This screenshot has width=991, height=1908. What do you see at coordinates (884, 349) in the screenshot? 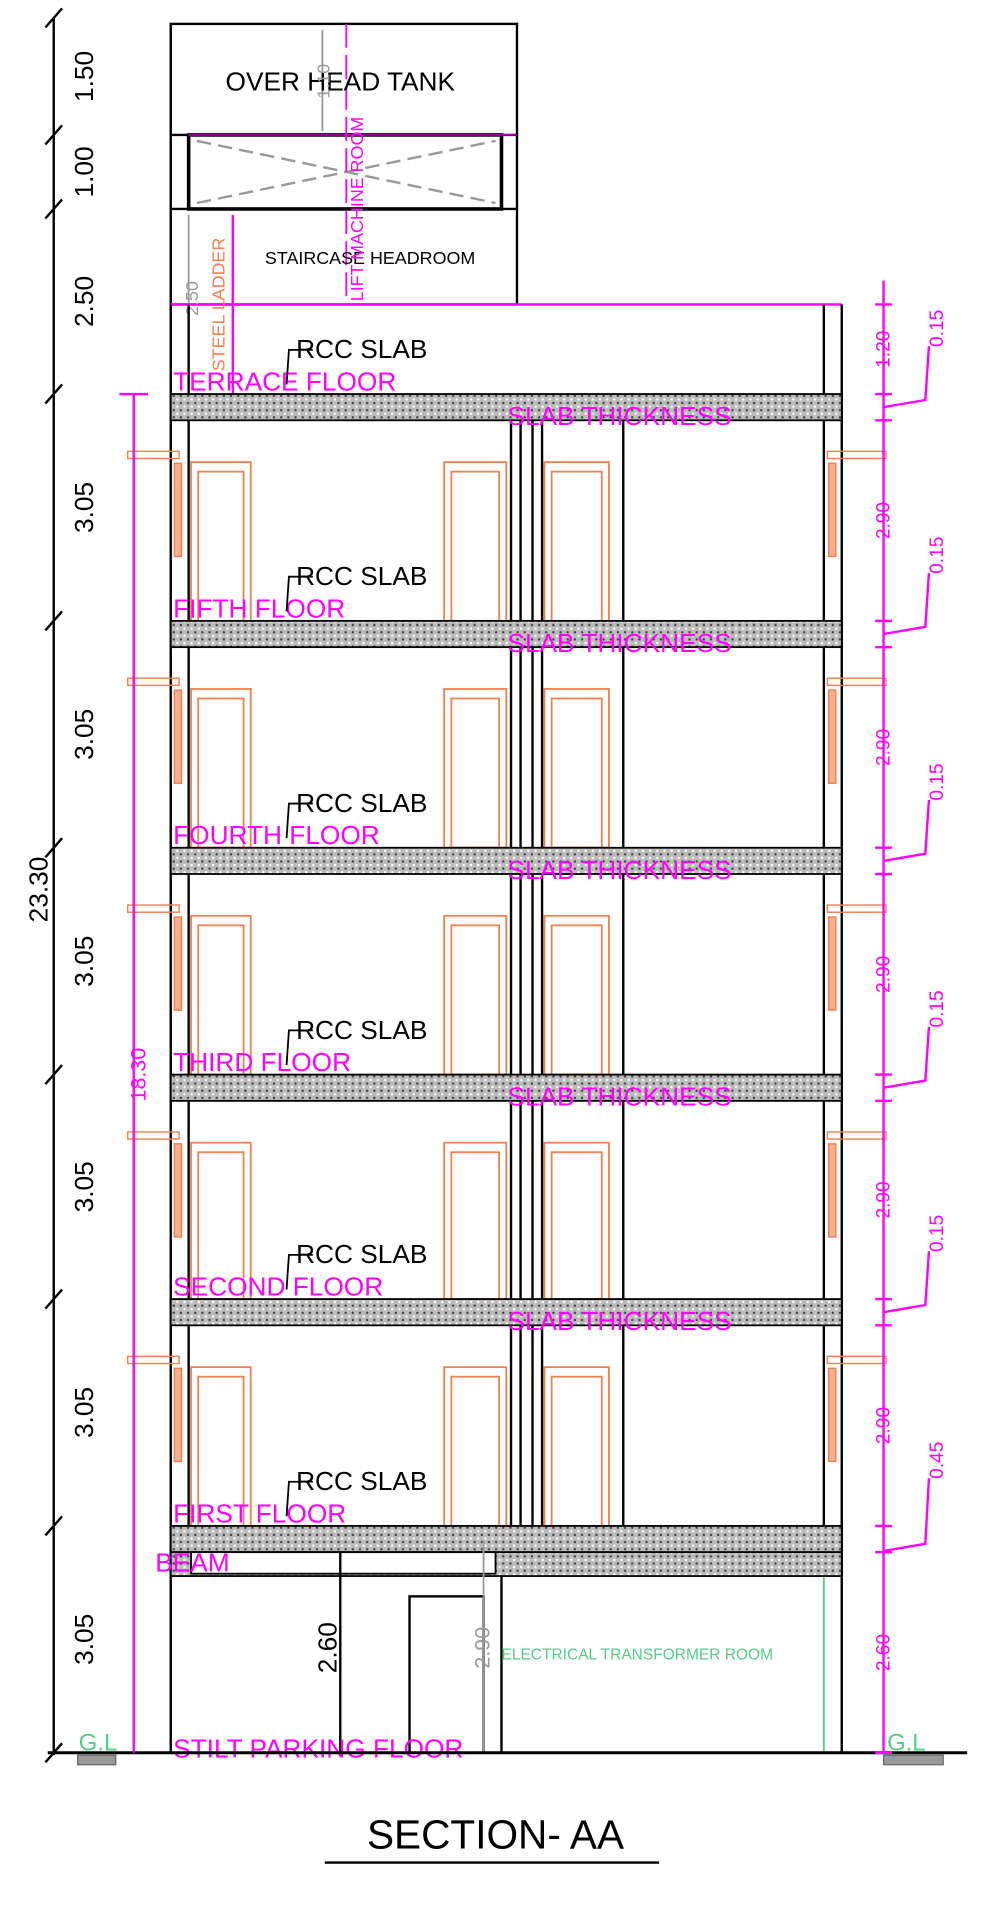
I see `clear-dim: 1.20` at bounding box center [884, 349].